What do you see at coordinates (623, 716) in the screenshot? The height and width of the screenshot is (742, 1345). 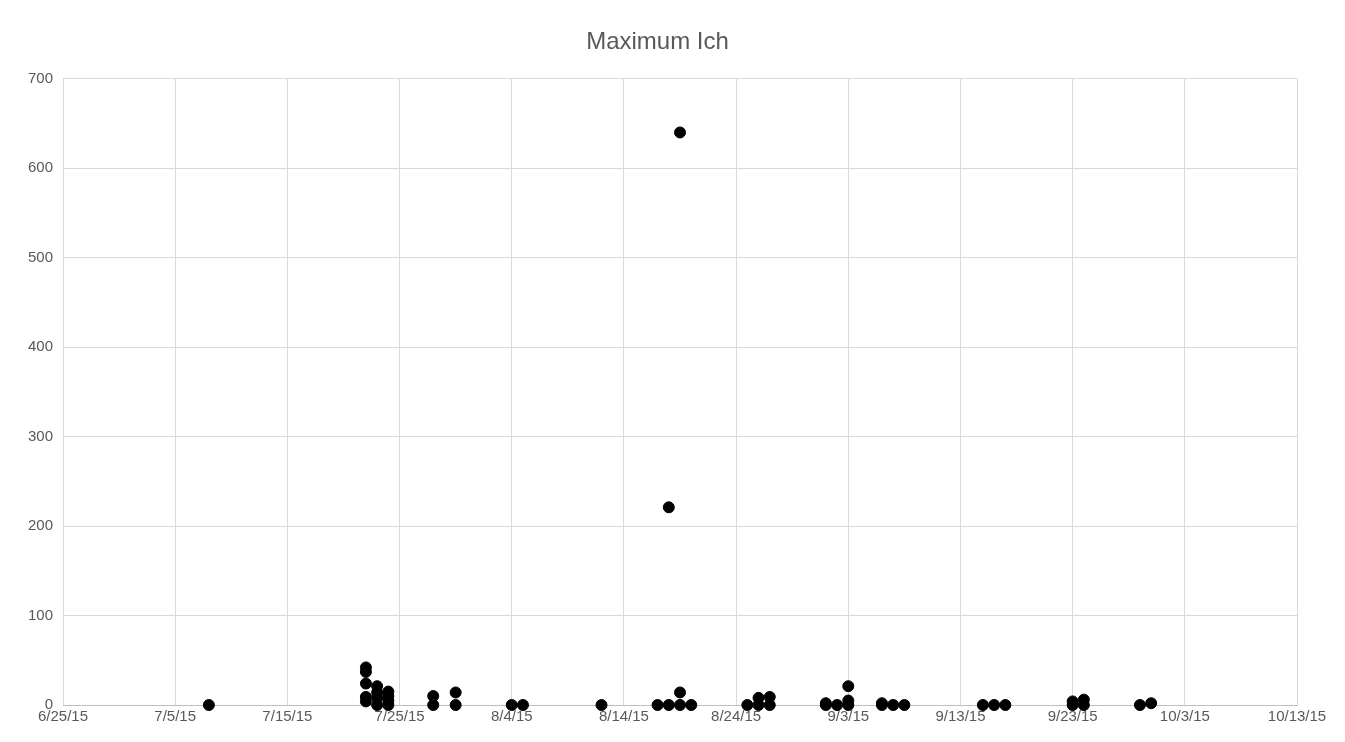 I see `x-tick-label: 8/14/15` at bounding box center [623, 716].